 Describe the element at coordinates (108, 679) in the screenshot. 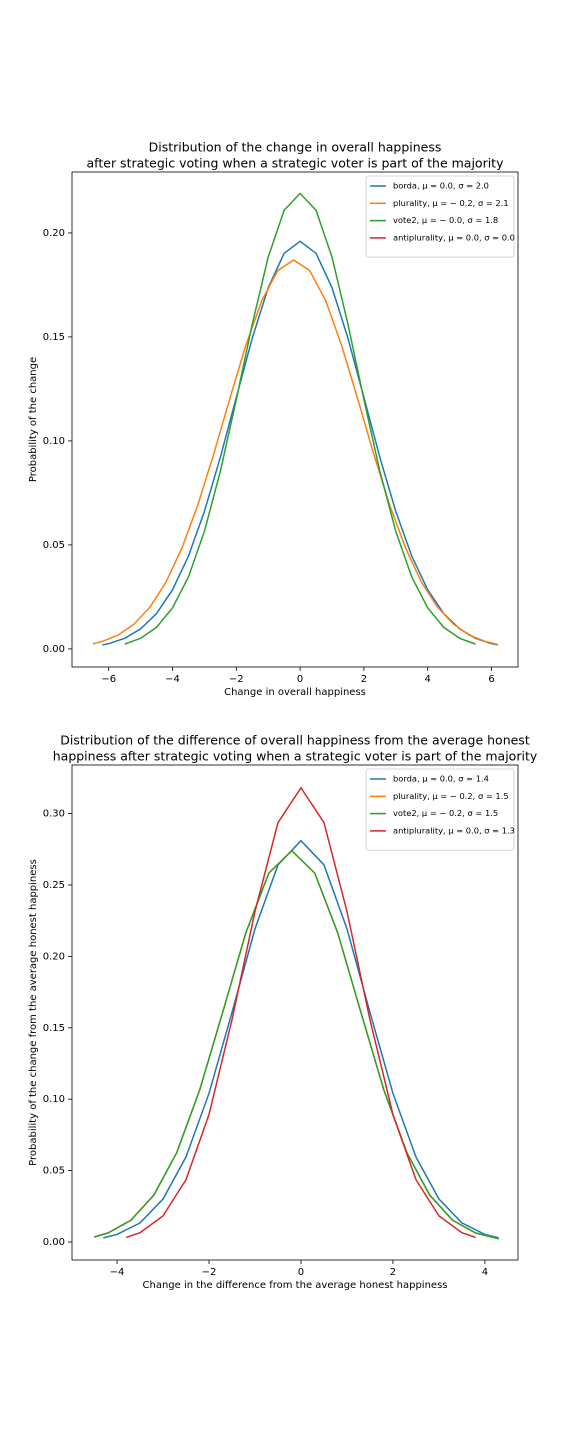

I see `x-tick-label: −6` at that location.